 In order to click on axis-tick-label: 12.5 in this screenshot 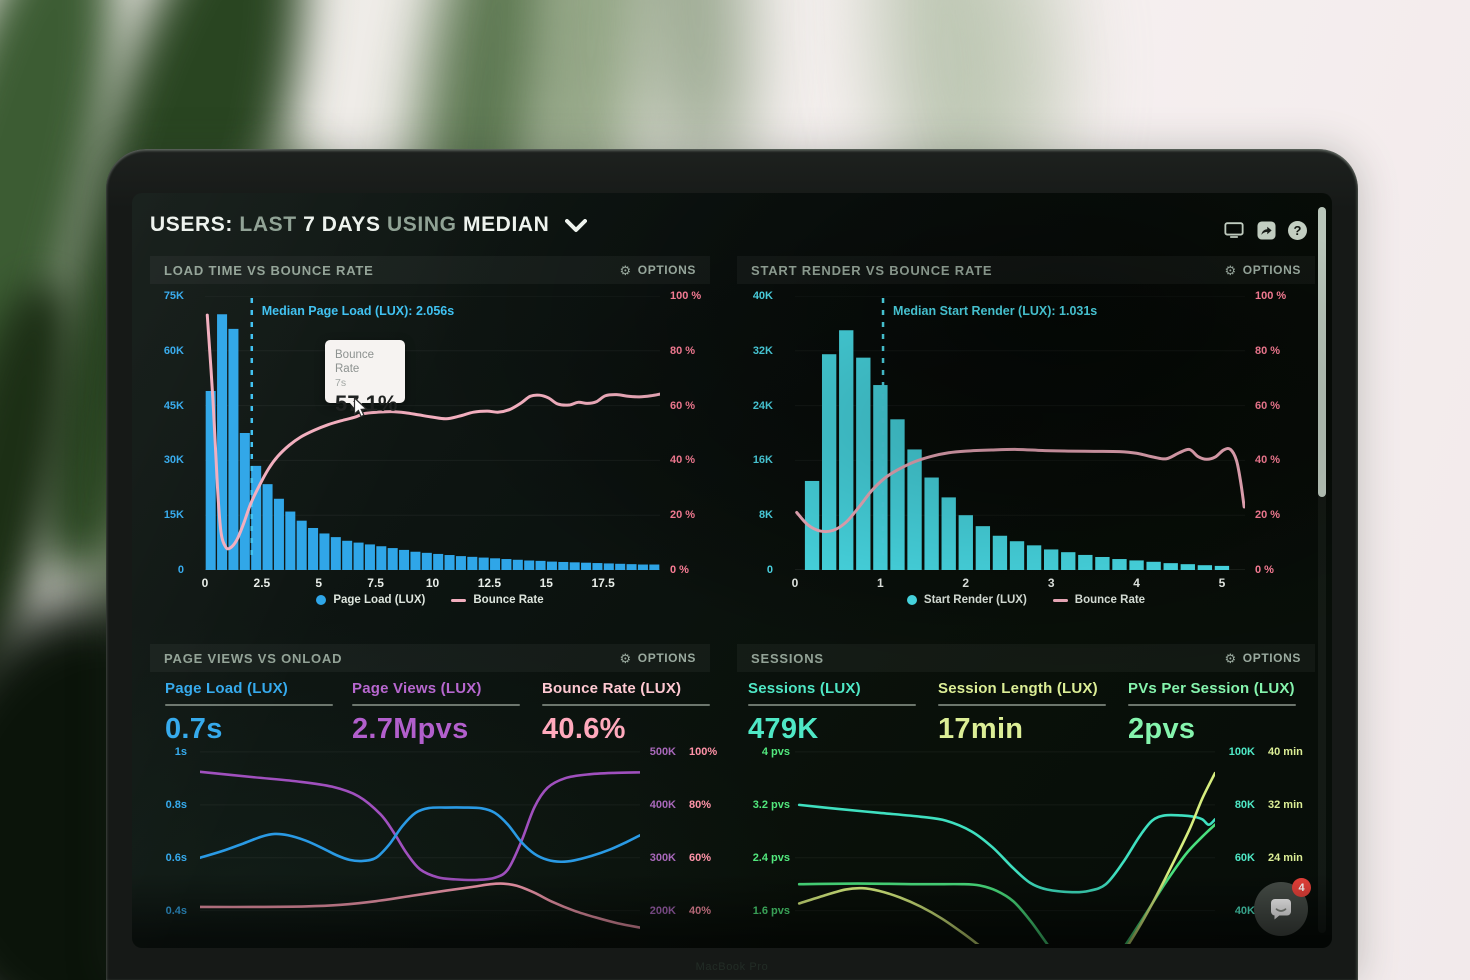, I will do `click(489, 583)`.